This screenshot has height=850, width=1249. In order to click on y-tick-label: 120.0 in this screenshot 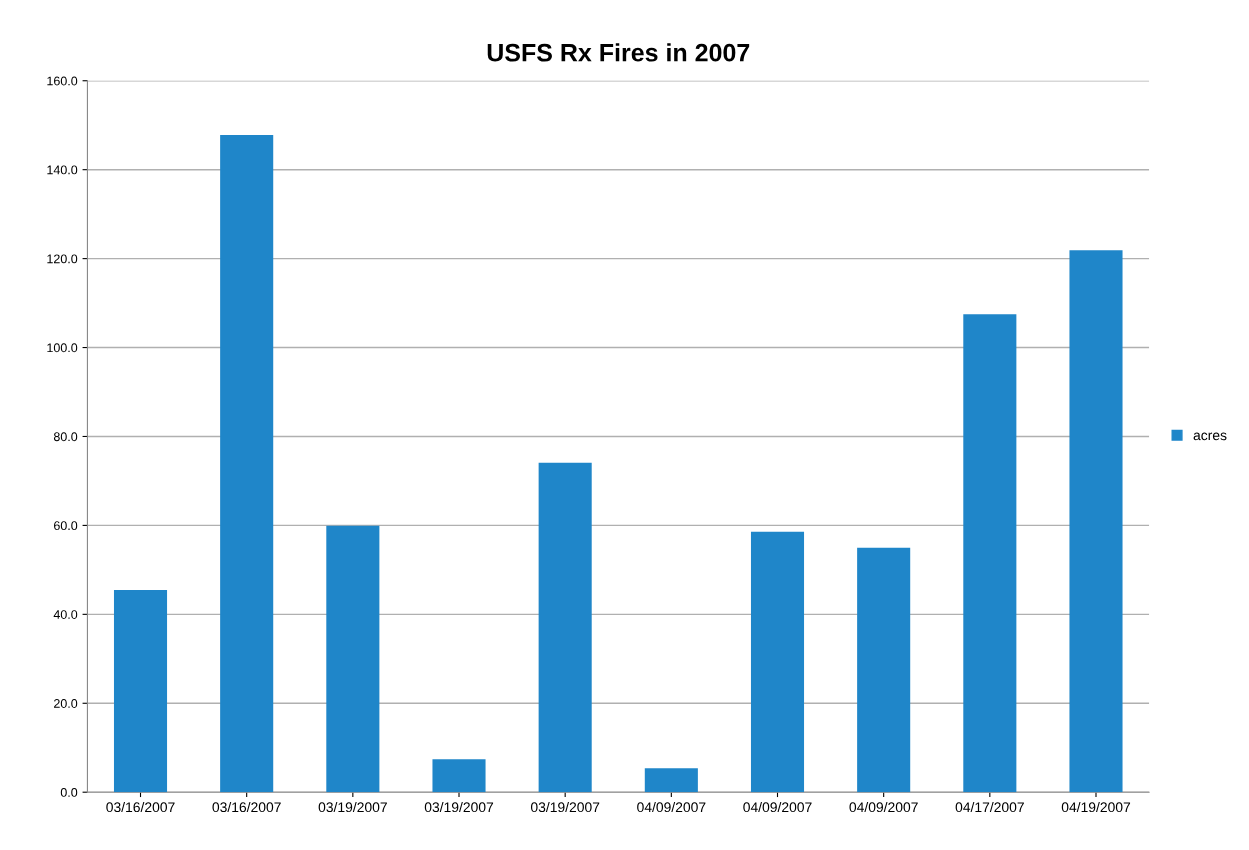, I will do `click(62, 259)`.